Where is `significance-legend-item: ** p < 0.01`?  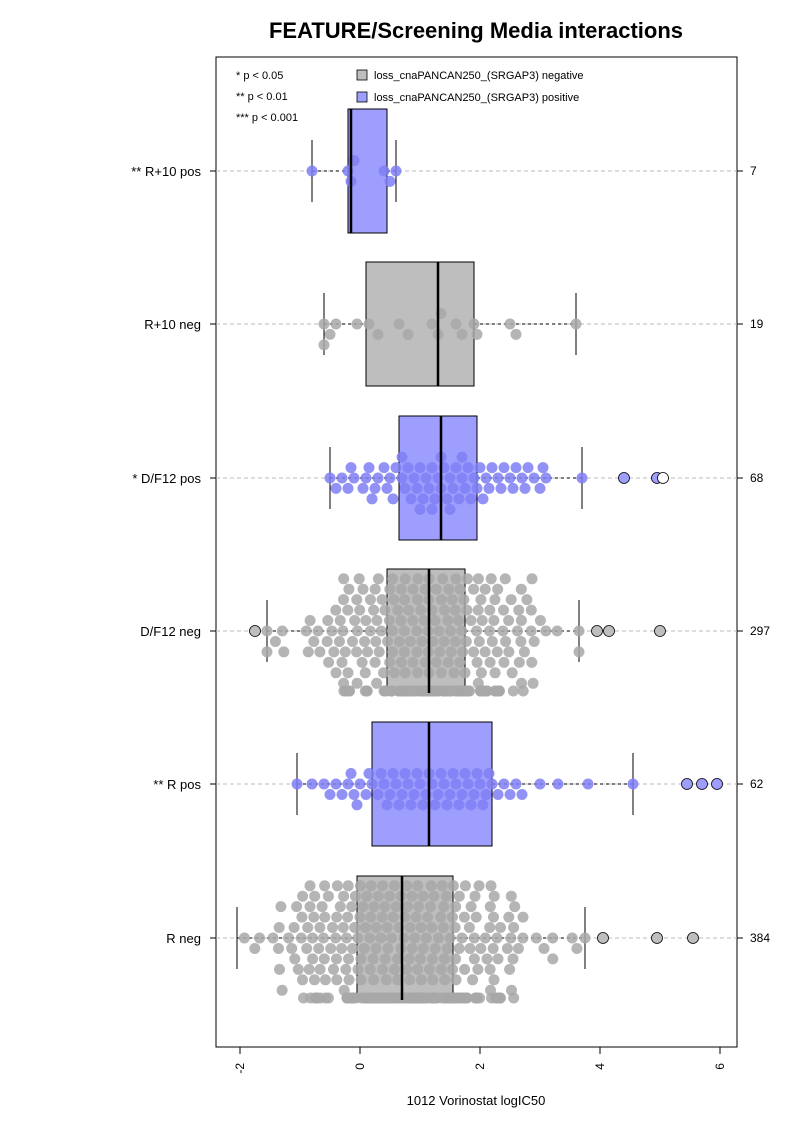
significance-legend-item: ** p < 0.01 is located at coordinates (262, 97).